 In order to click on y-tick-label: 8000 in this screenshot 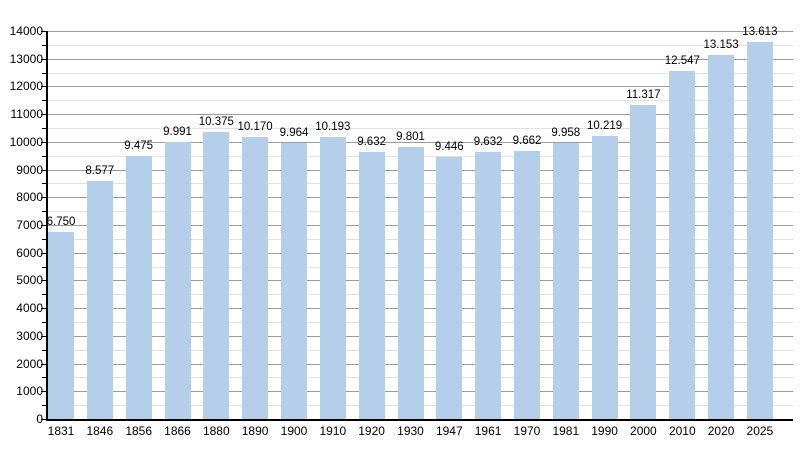, I will do `click(29, 197)`.